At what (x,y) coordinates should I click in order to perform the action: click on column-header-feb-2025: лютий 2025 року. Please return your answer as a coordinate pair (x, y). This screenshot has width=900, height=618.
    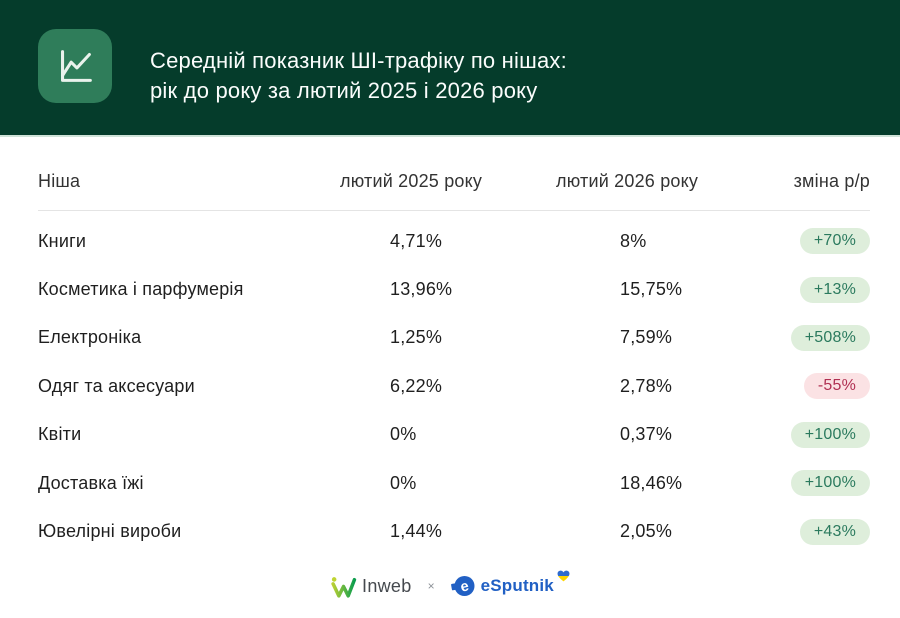
    Looking at the image, I should click on (411, 181).